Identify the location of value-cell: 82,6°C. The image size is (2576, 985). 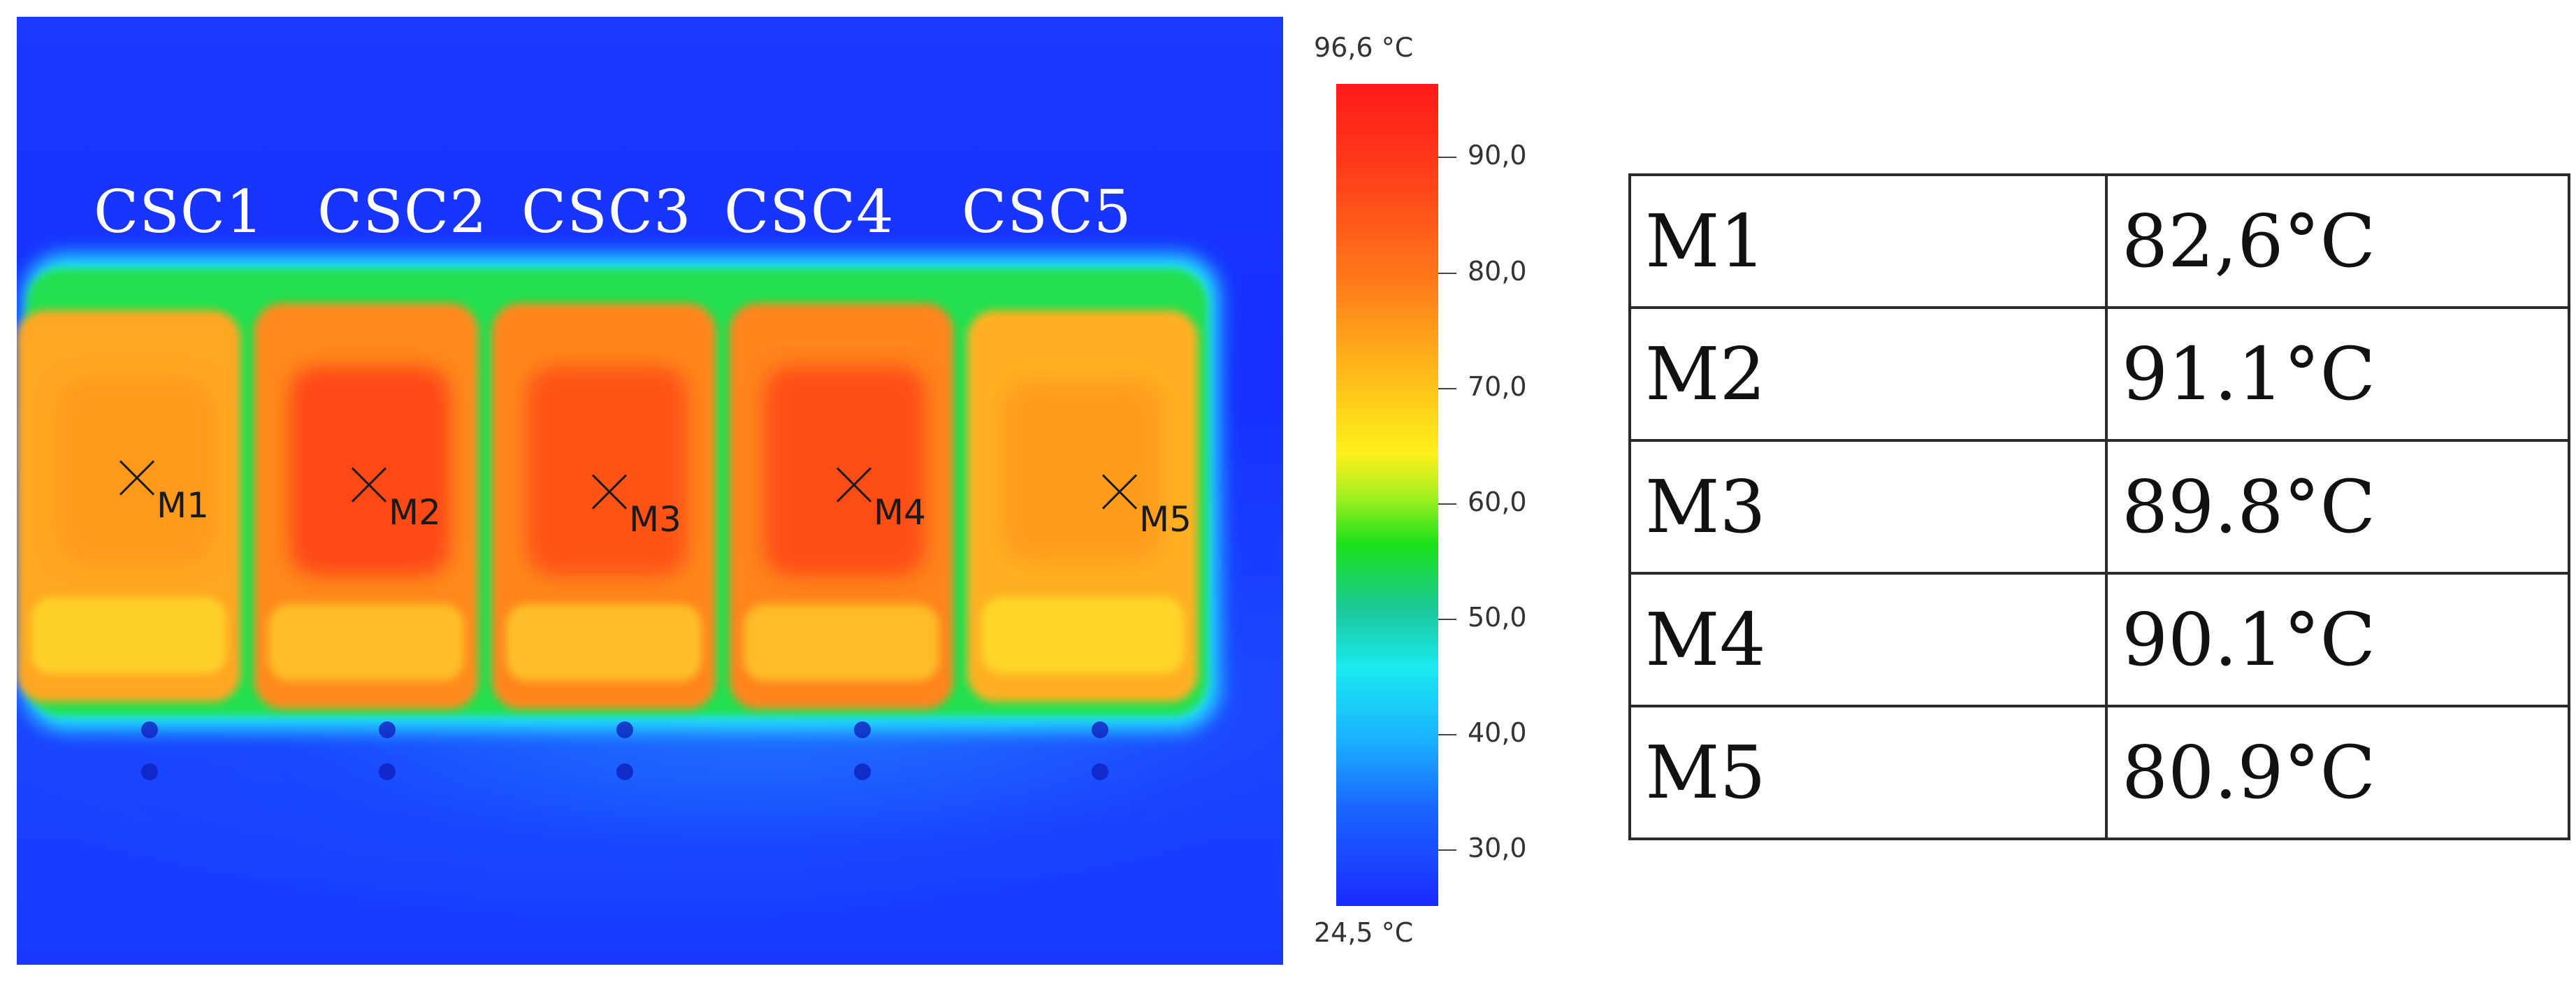
(2337, 241).